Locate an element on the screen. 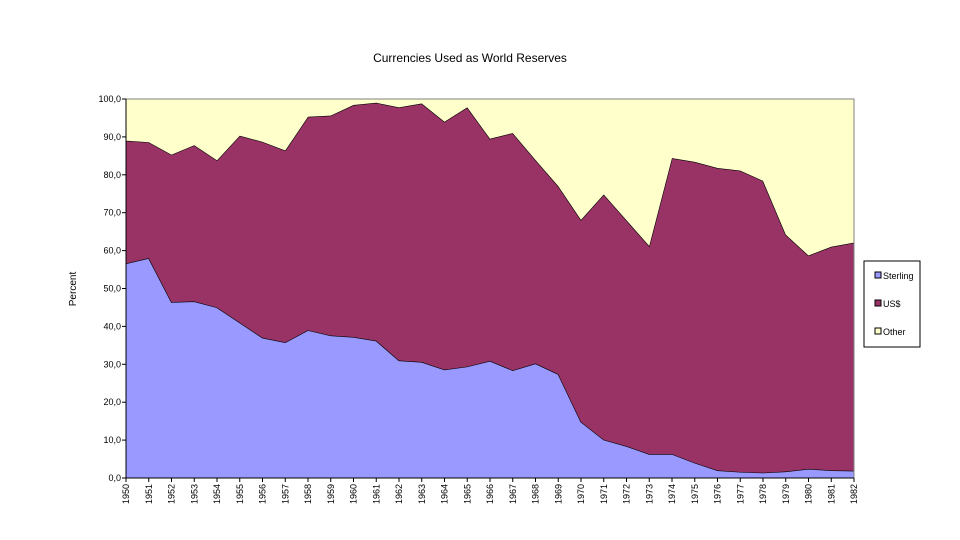 The height and width of the screenshot is (540, 960). y-tick-label: 50,0 is located at coordinates (112, 289).